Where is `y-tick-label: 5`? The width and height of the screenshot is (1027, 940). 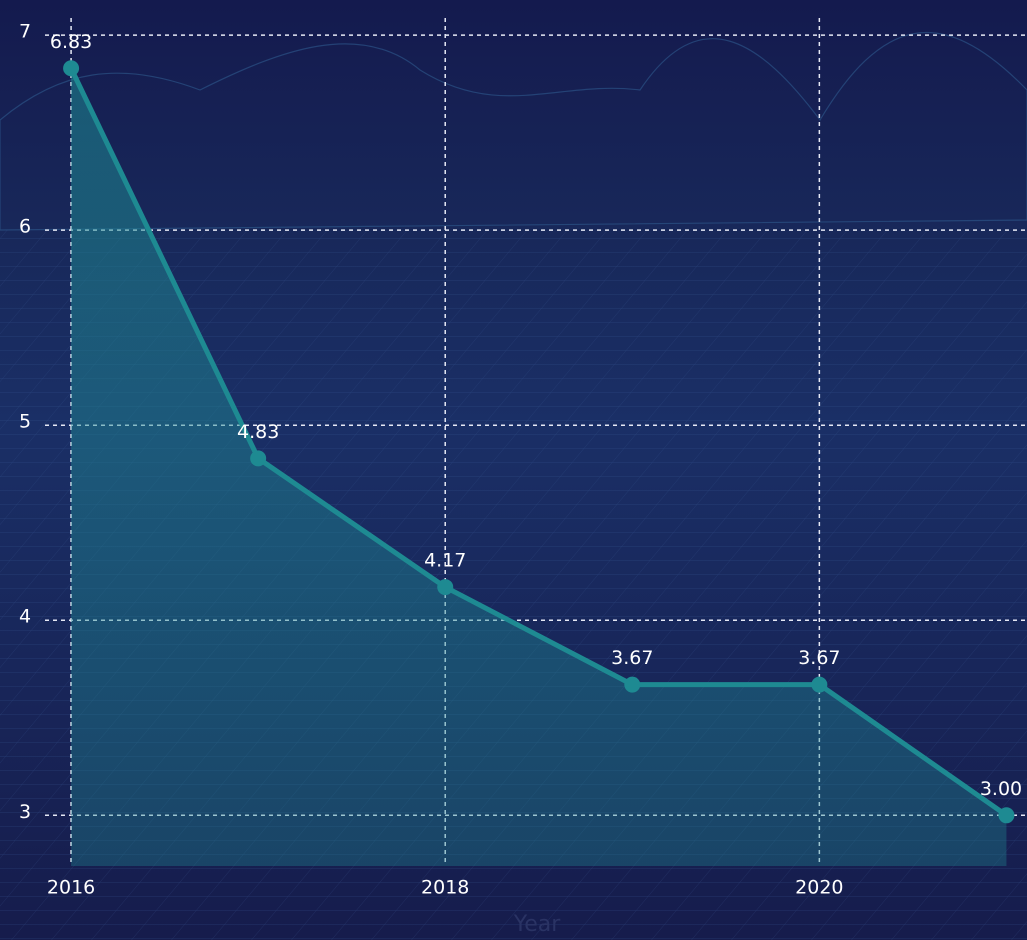
y-tick-label: 5 is located at coordinates (25, 422).